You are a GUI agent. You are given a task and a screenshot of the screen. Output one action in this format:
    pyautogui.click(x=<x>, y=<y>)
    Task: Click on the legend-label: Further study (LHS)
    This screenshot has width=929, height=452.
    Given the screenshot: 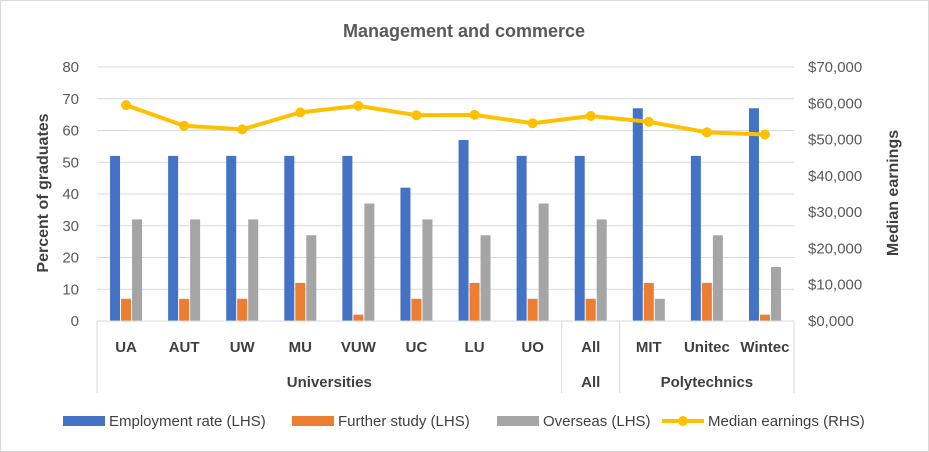 What is the action you would take?
    pyautogui.click(x=404, y=421)
    